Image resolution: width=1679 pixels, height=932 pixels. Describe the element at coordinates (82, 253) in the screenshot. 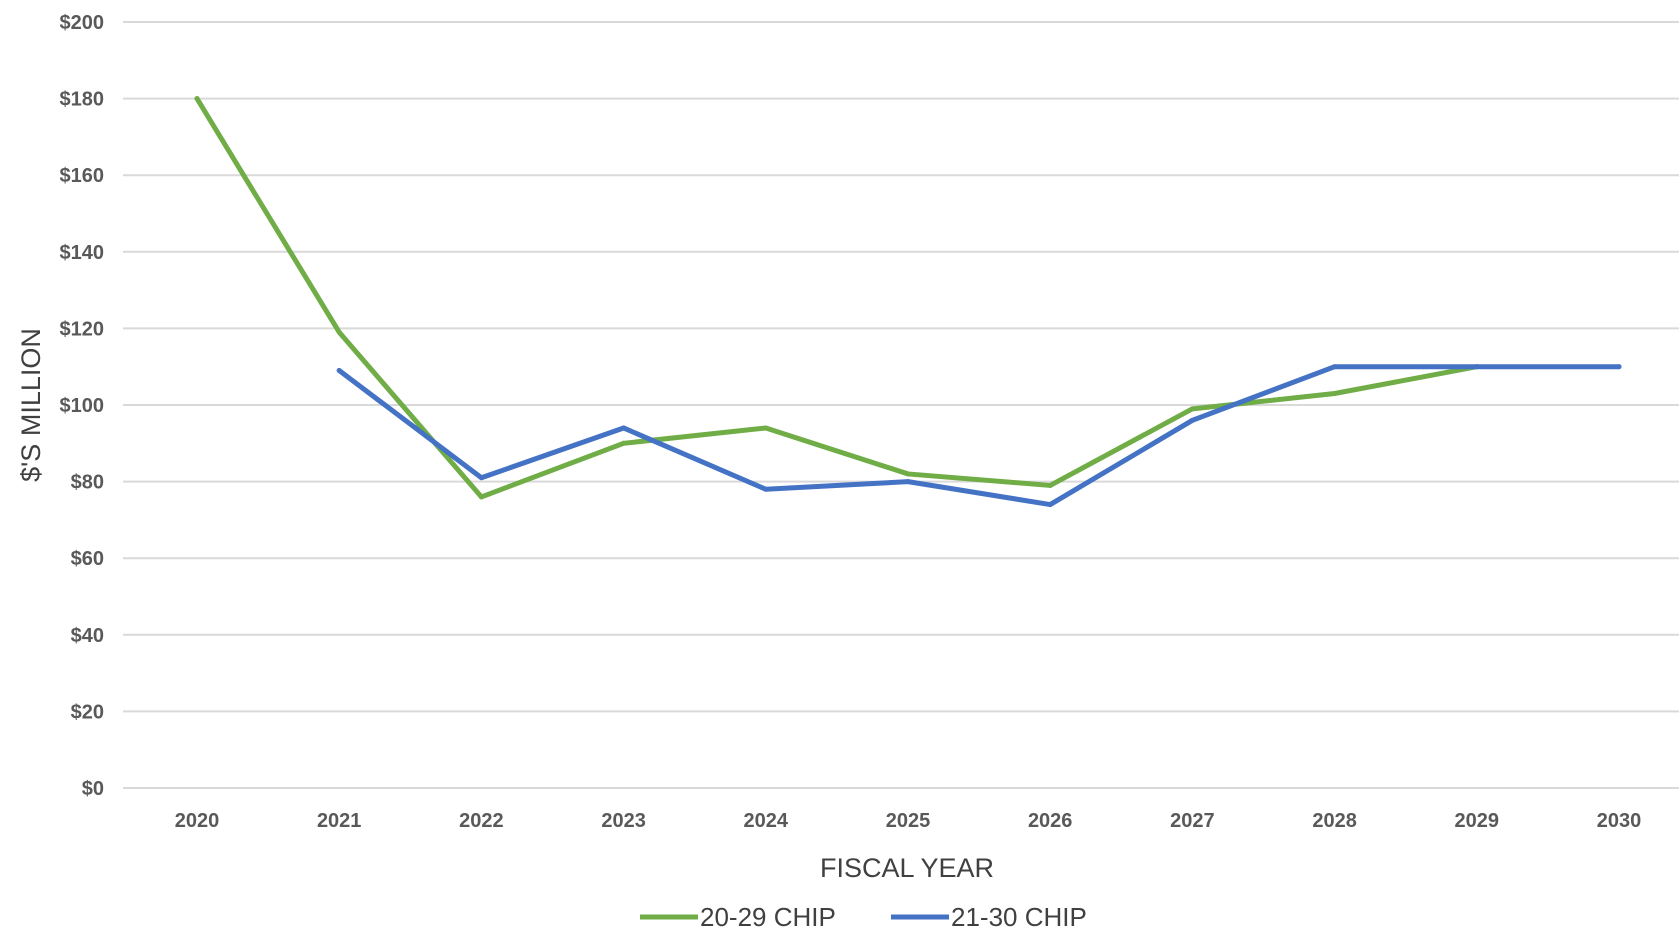

I see `y-tick-label: $140` at that location.